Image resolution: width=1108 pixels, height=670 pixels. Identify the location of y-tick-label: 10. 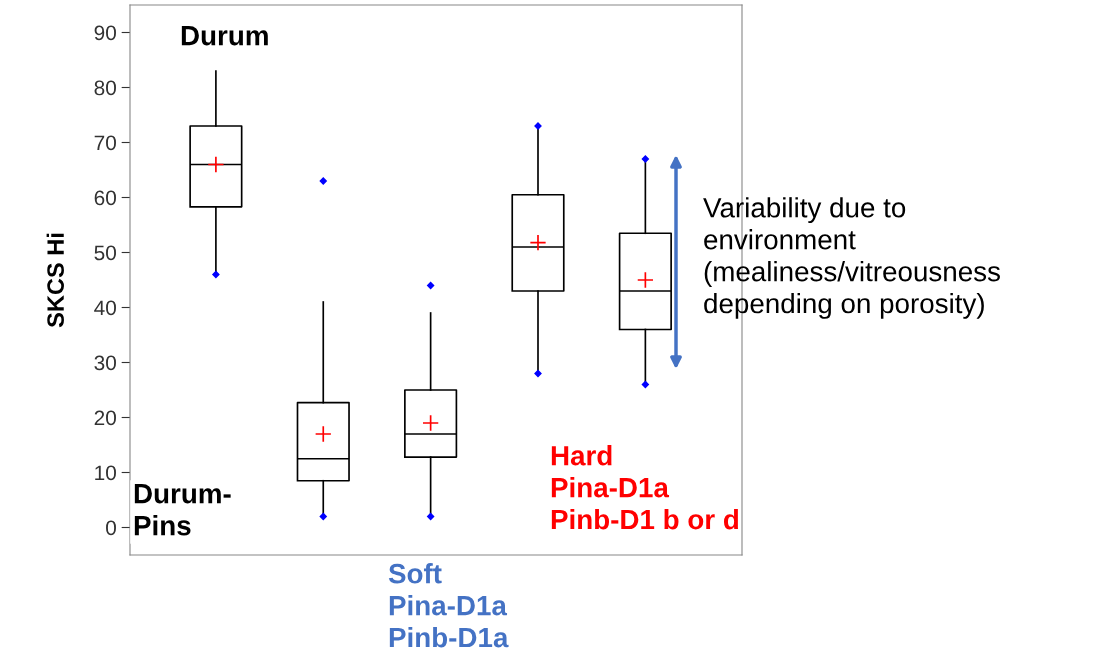
(105, 473).